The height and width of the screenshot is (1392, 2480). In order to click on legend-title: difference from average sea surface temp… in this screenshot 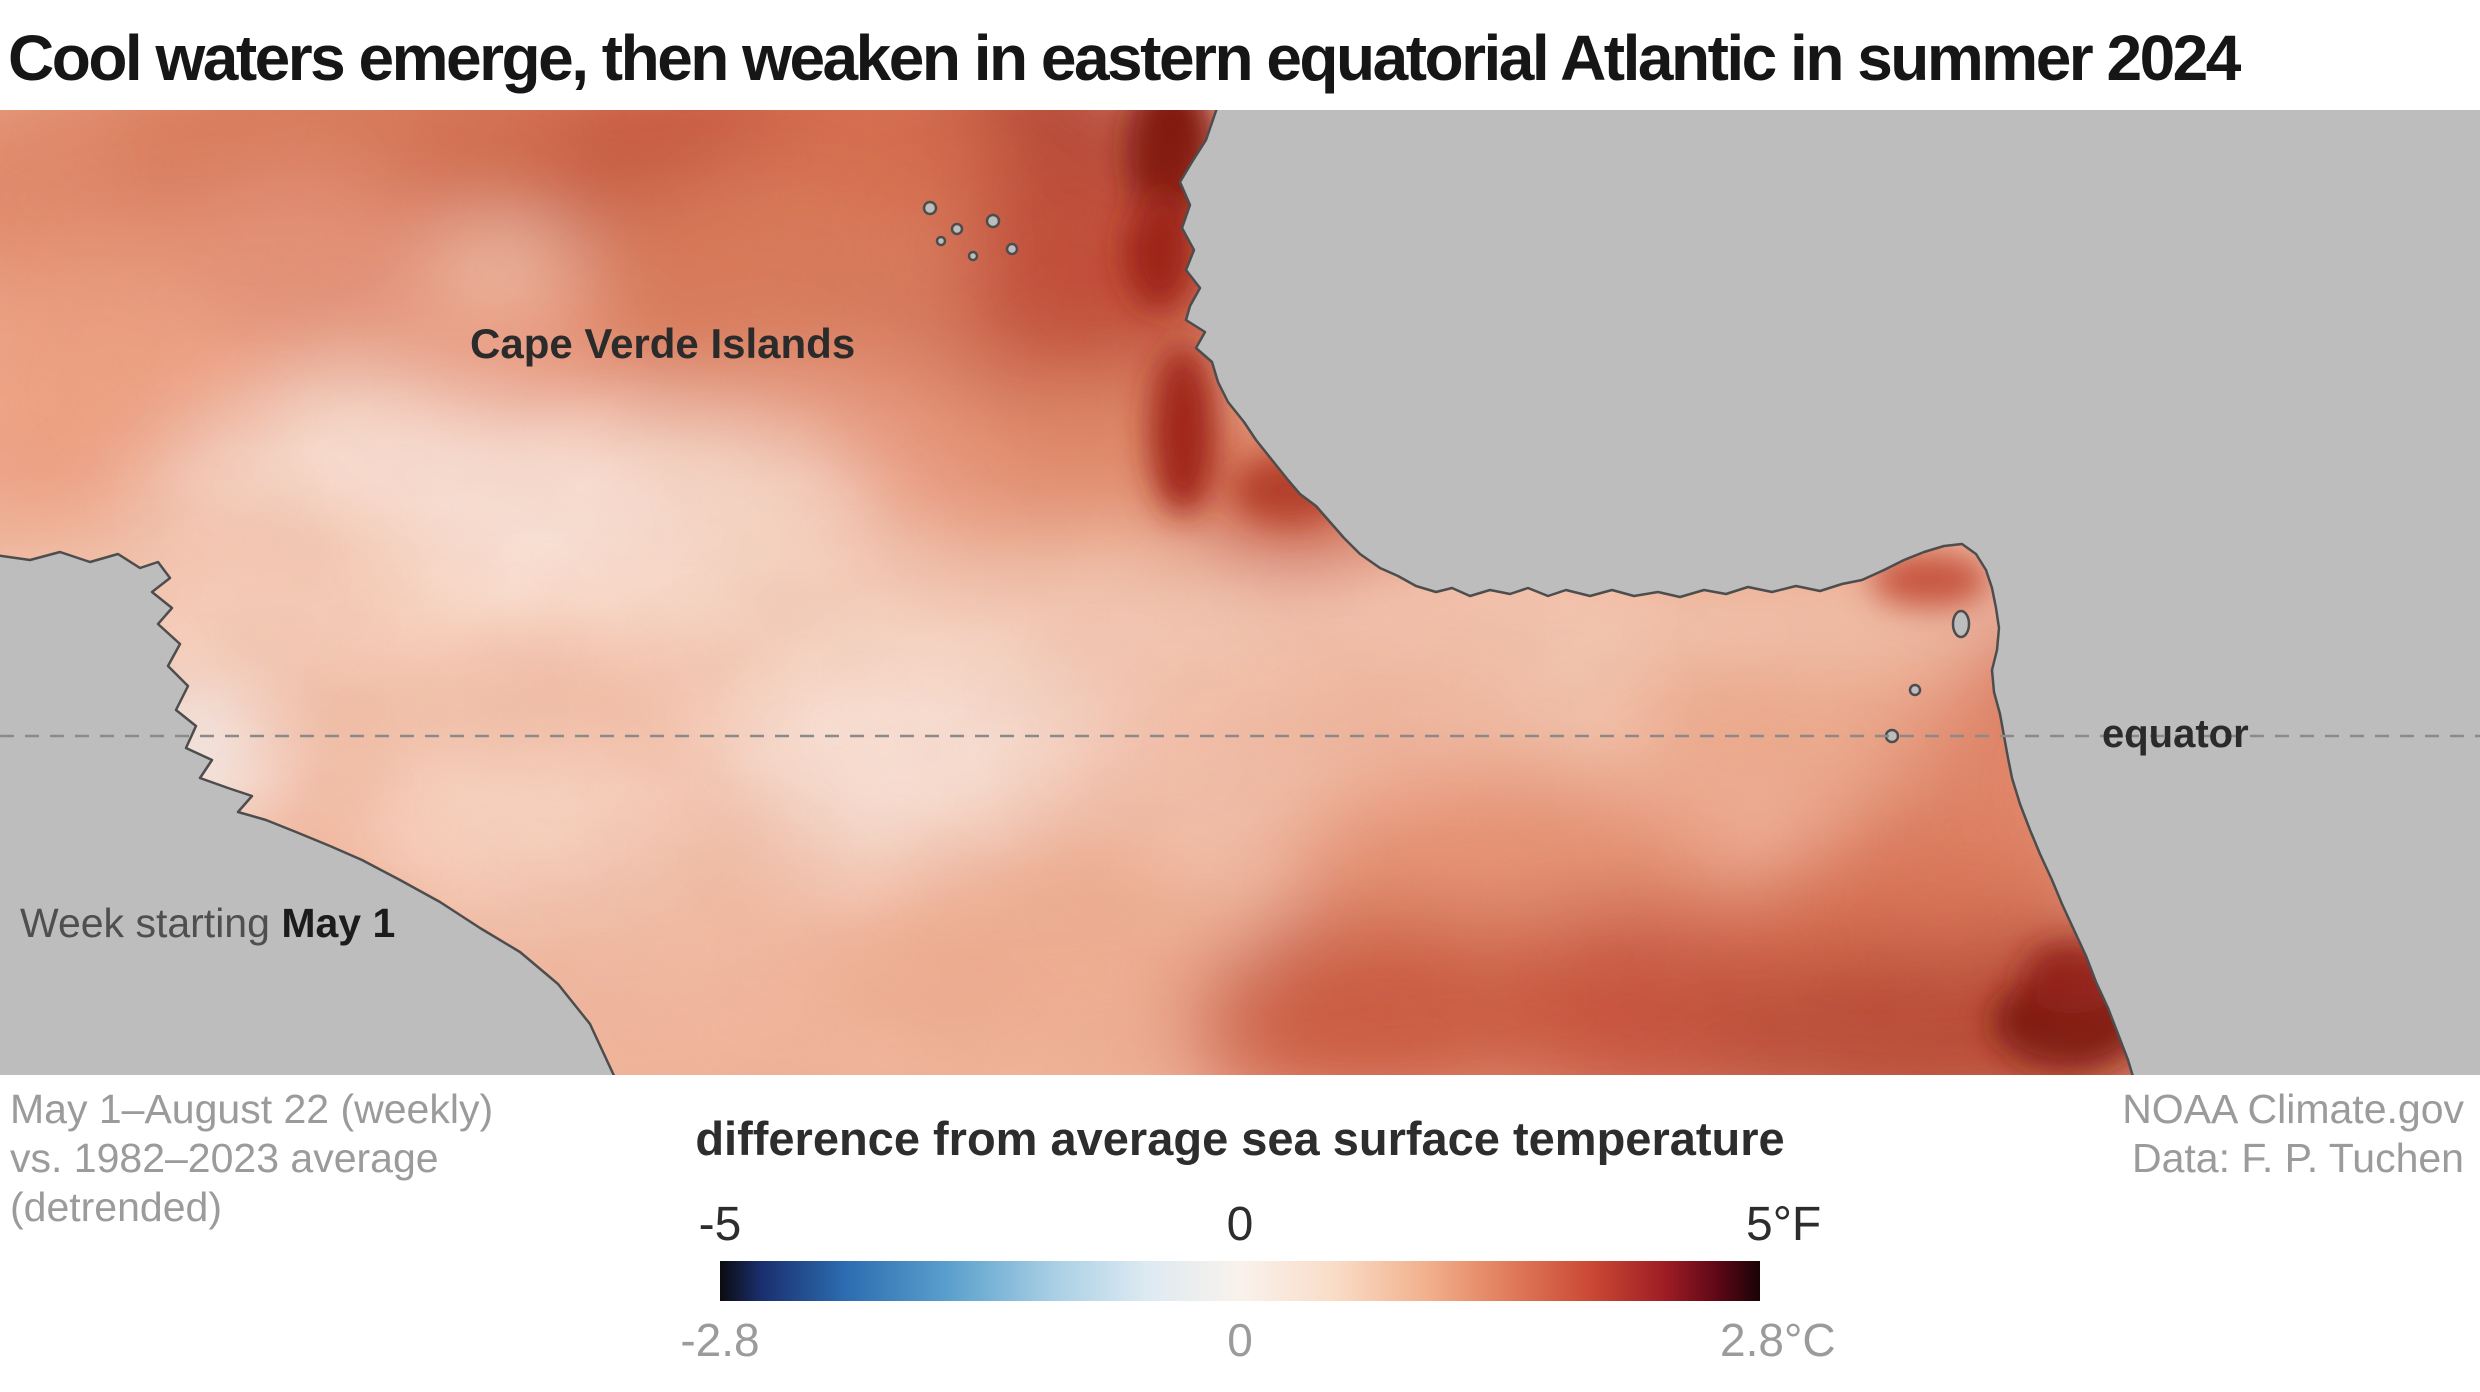, I will do `click(1240, 1138)`.